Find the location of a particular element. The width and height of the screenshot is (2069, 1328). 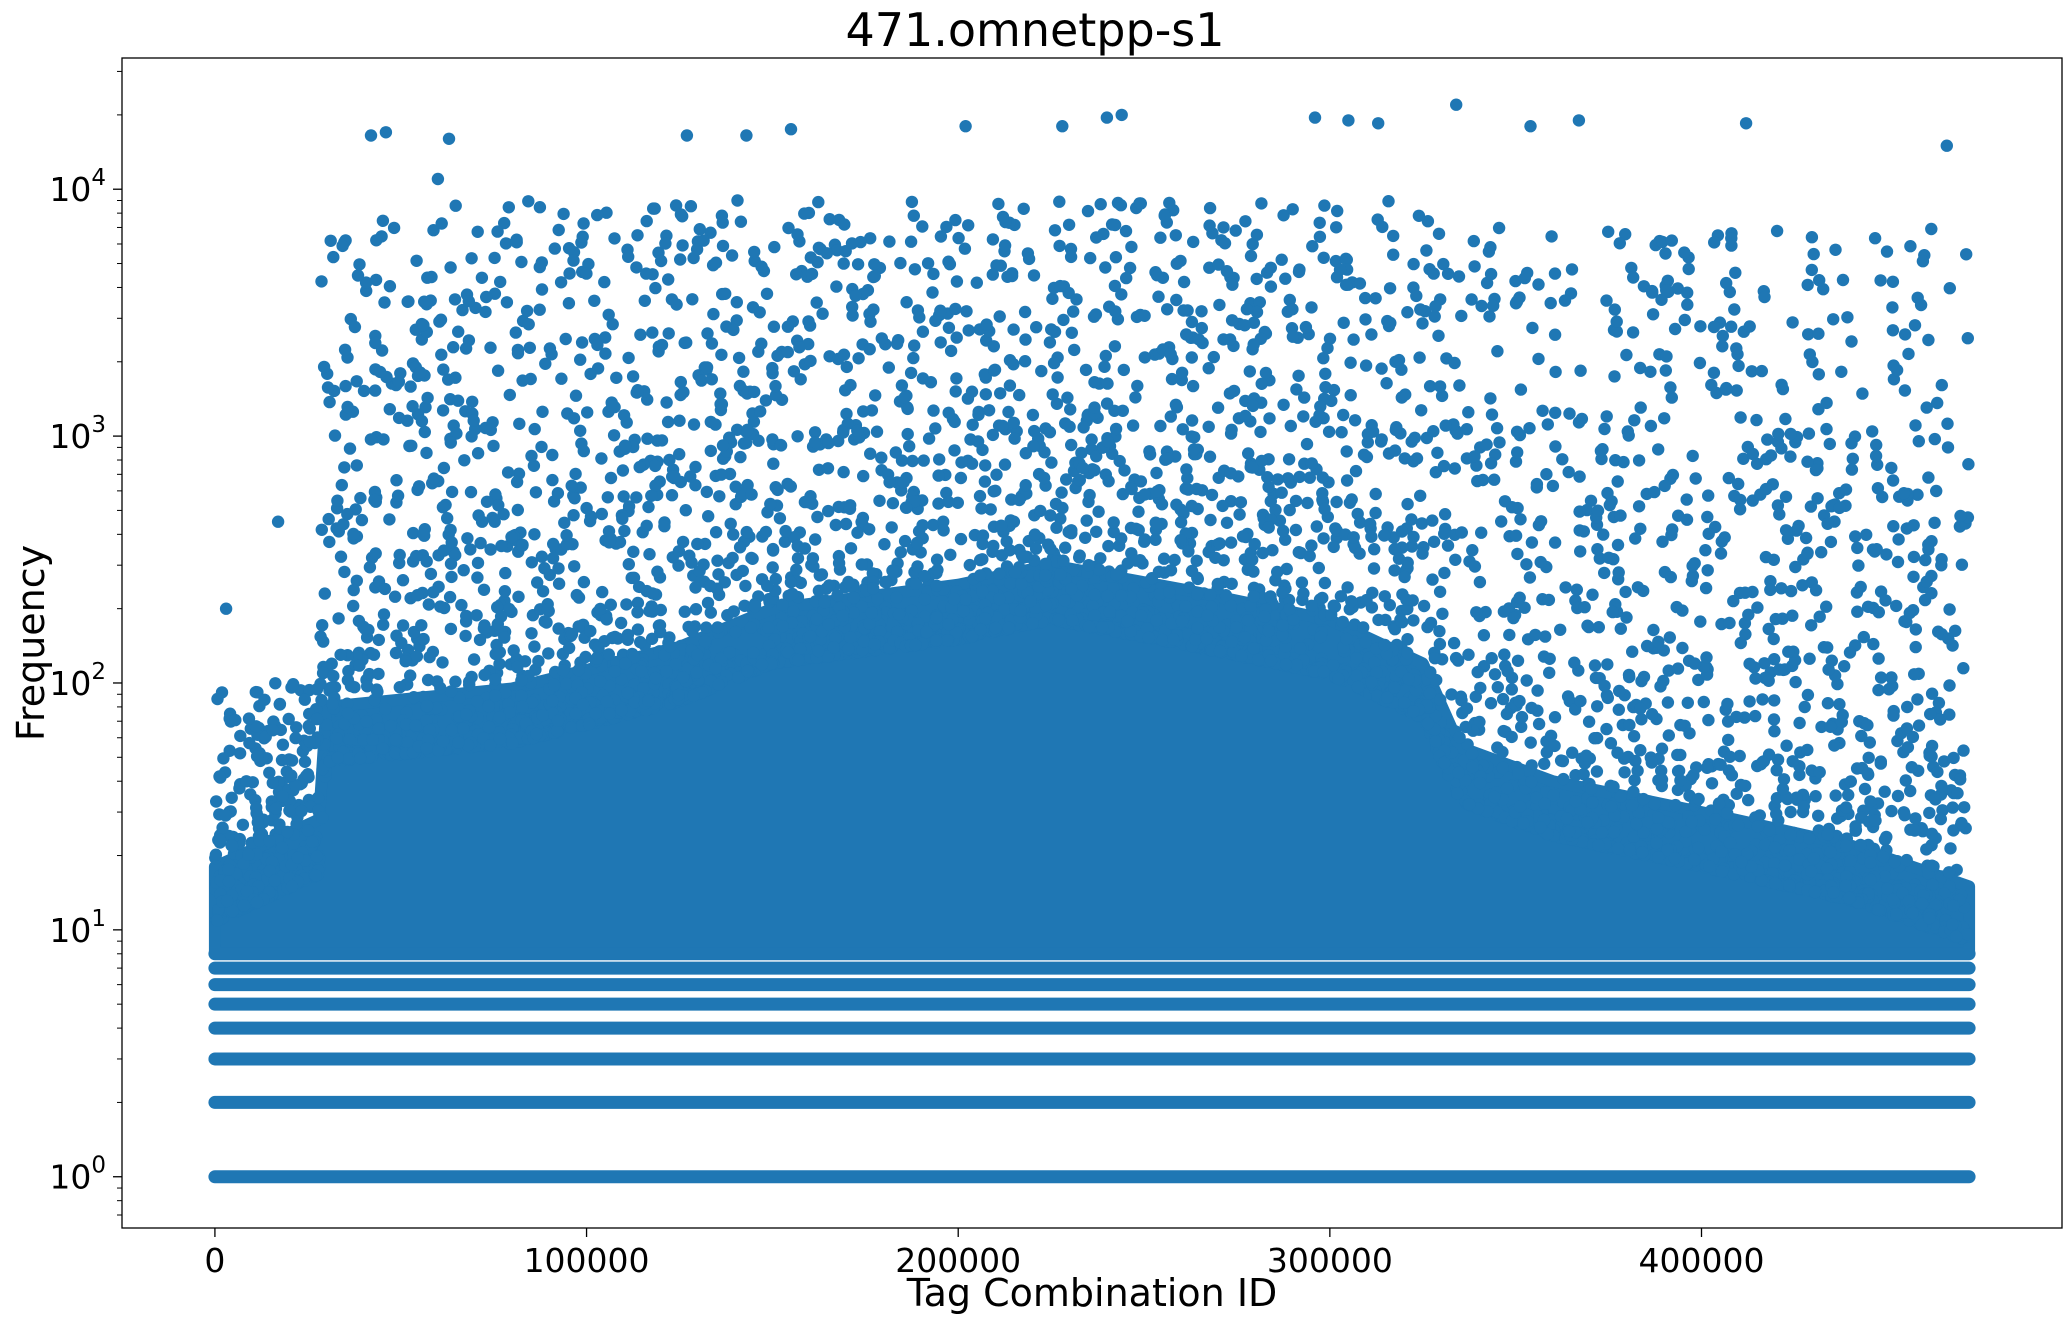

chart-title: 471.omnetpp-s1 is located at coordinates (1034, 30).